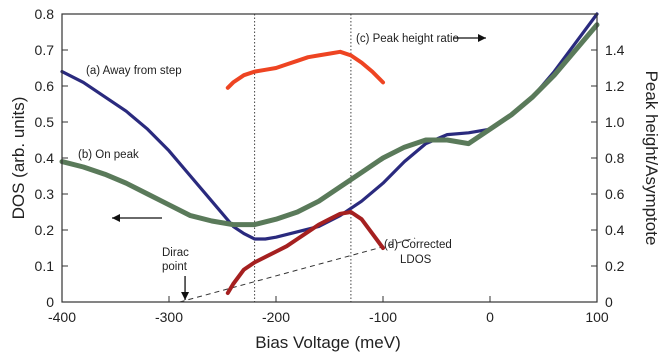 This screenshot has width=660, height=364. What do you see at coordinates (305, 69) in the screenshot?
I see `series-ratio-line` at bounding box center [305, 69].